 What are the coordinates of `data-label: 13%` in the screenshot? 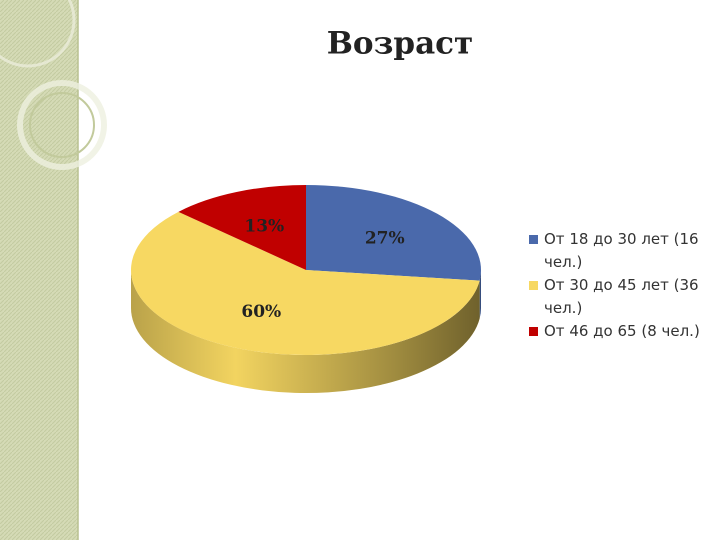 It's located at (264, 227).